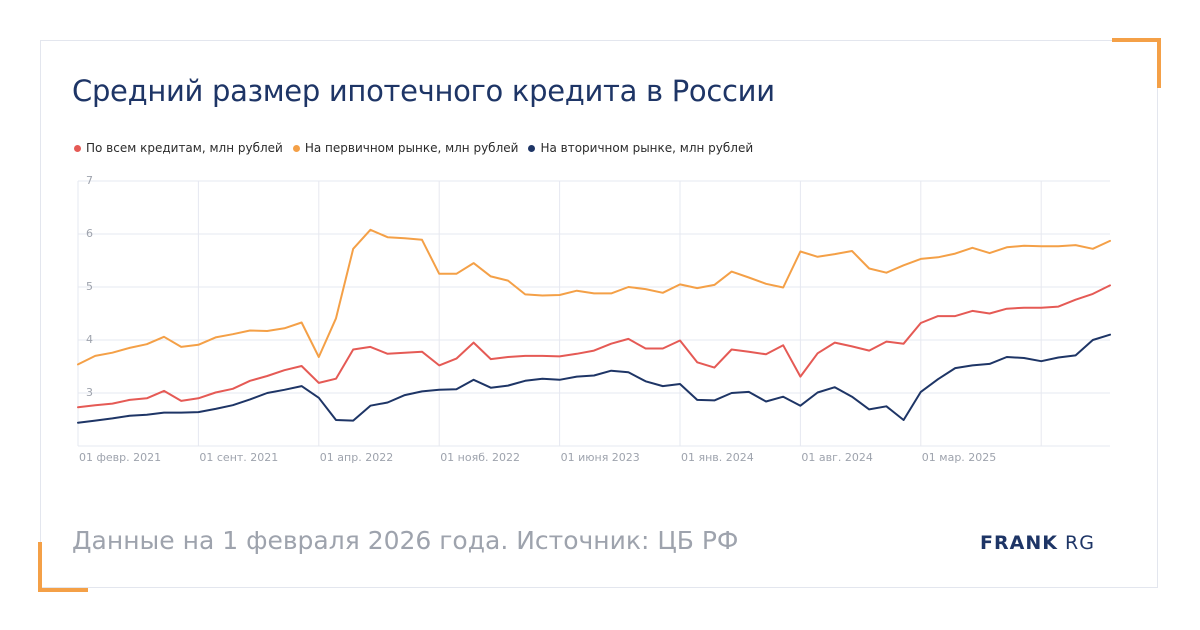  Describe the element at coordinates (532, 148) in the screenshot. I see `legend-marker-secondary` at that location.